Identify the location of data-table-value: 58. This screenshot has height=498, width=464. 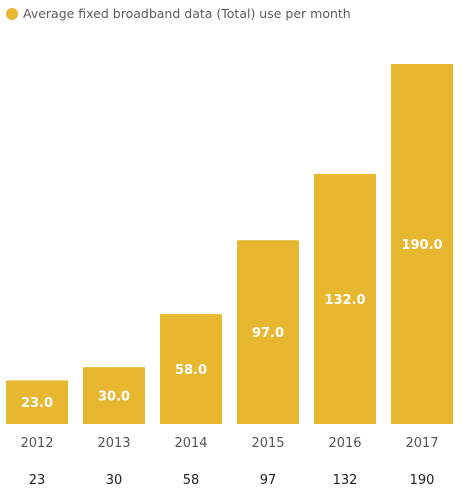
(191, 480).